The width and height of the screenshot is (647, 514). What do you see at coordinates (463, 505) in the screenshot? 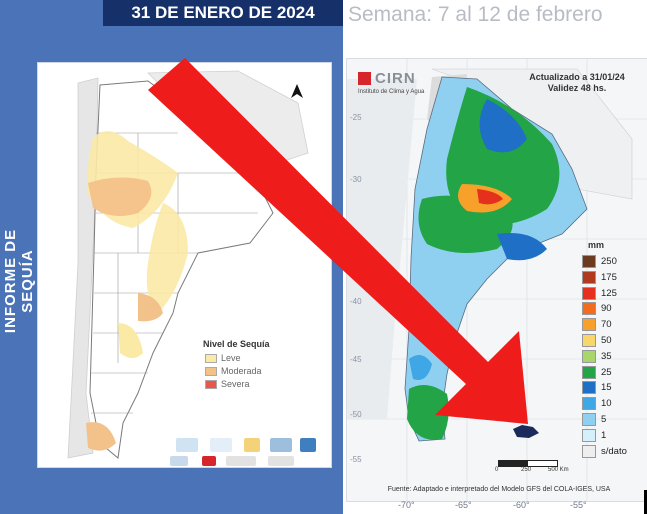
I see `lon-tick: -65°` at bounding box center [463, 505].